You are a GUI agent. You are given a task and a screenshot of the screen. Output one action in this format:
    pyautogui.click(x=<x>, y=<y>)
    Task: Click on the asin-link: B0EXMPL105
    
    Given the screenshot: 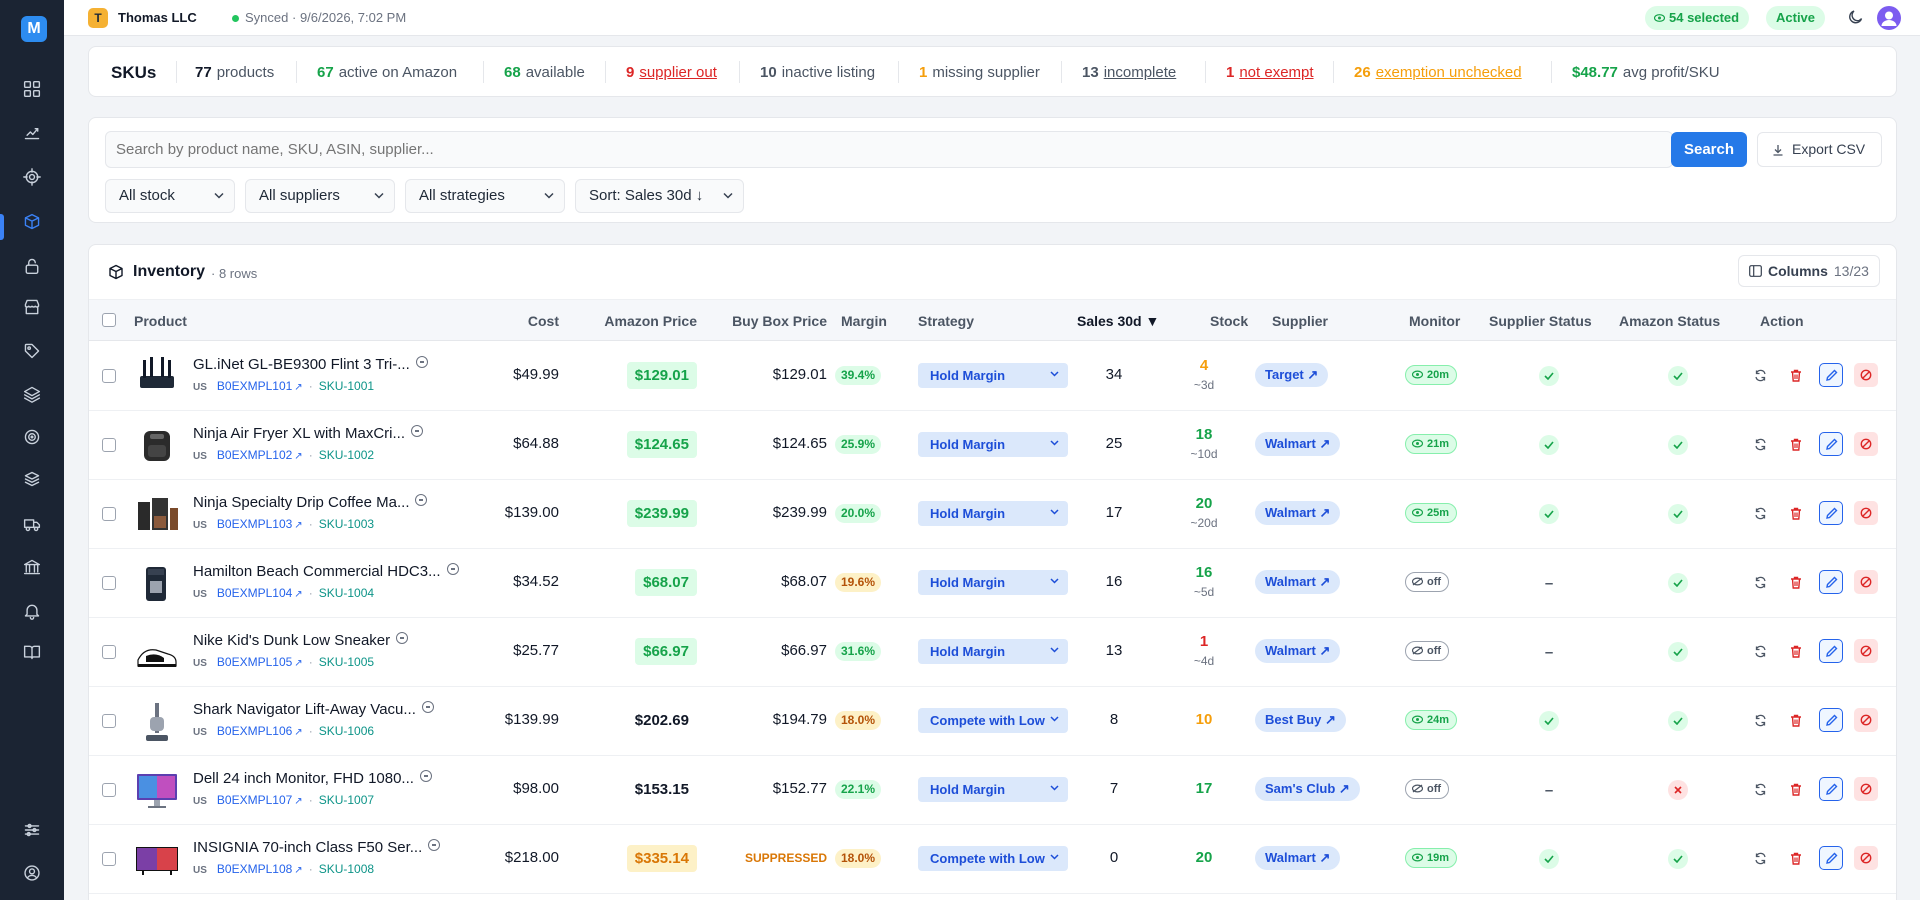 What is the action you would take?
    pyautogui.click(x=254, y=662)
    